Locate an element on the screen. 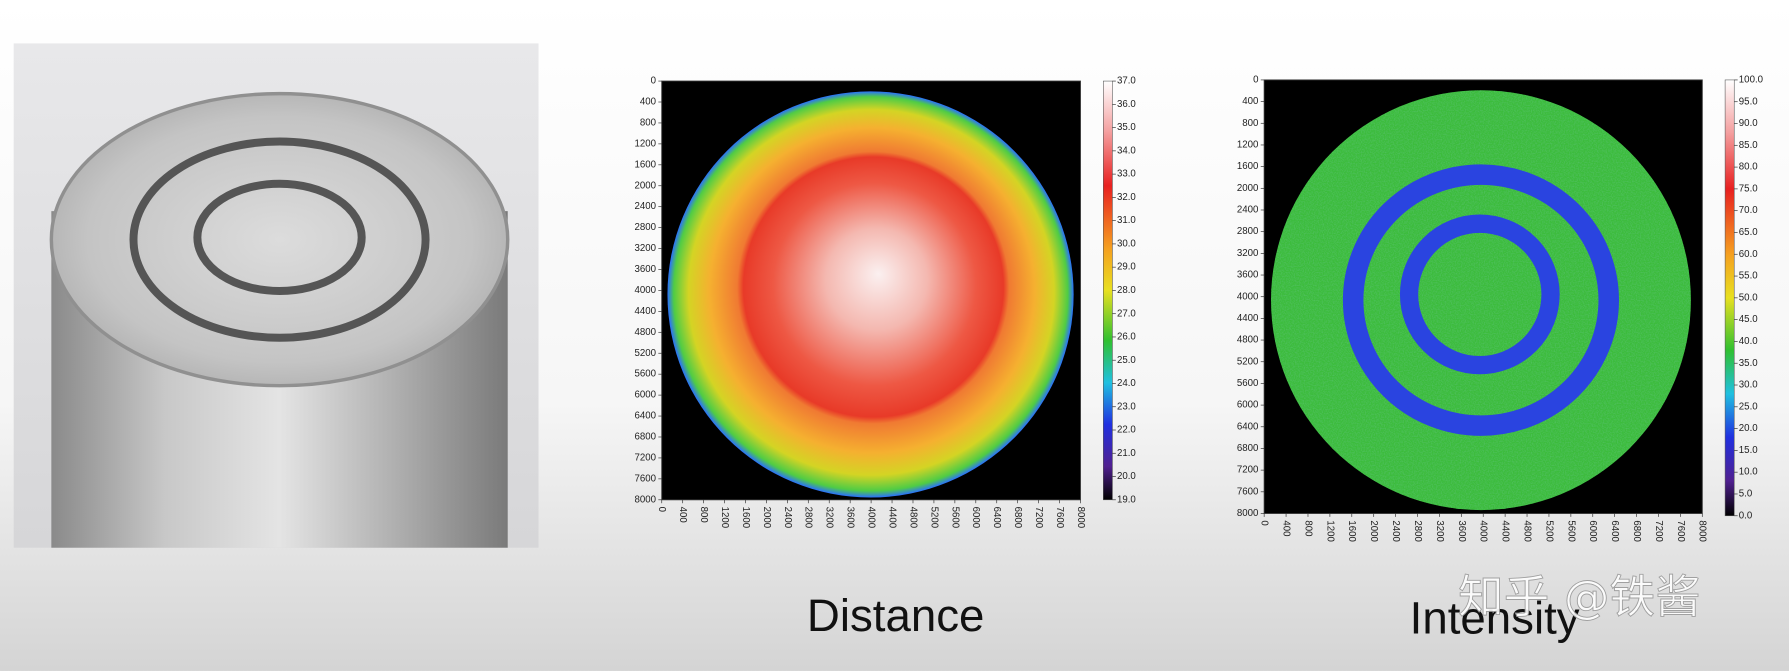  y-tick-label: 800 is located at coordinates (648, 123).